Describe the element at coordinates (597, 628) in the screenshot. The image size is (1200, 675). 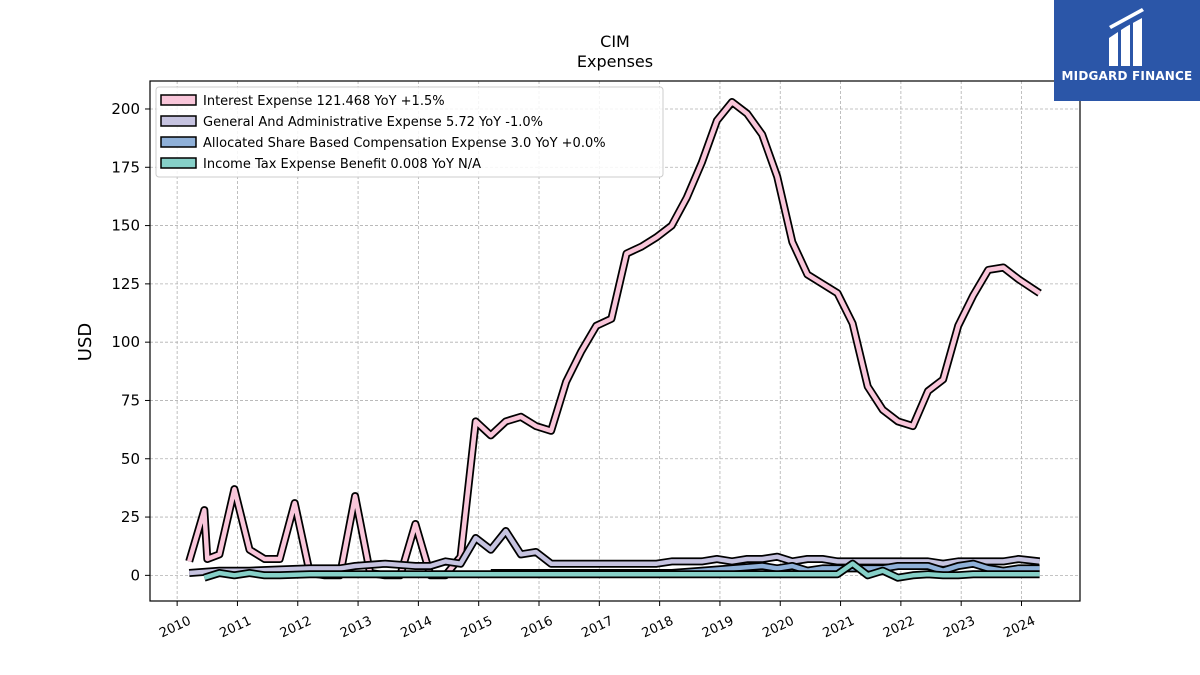
I see `x-tick-label: 2017` at that location.